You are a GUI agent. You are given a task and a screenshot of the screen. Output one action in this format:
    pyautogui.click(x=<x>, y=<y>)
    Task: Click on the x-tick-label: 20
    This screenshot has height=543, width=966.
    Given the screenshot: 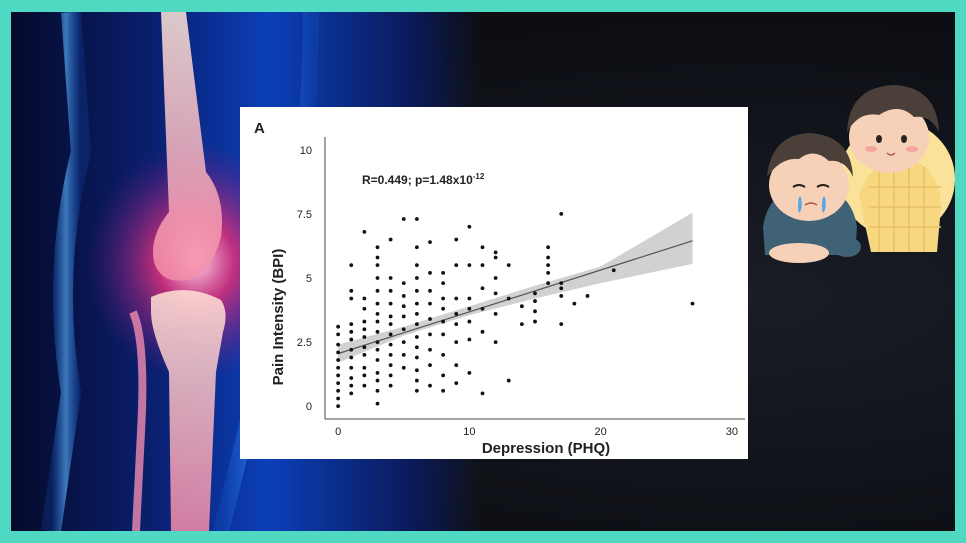 What is the action you would take?
    pyautogui.click(x=601, y=432)
    